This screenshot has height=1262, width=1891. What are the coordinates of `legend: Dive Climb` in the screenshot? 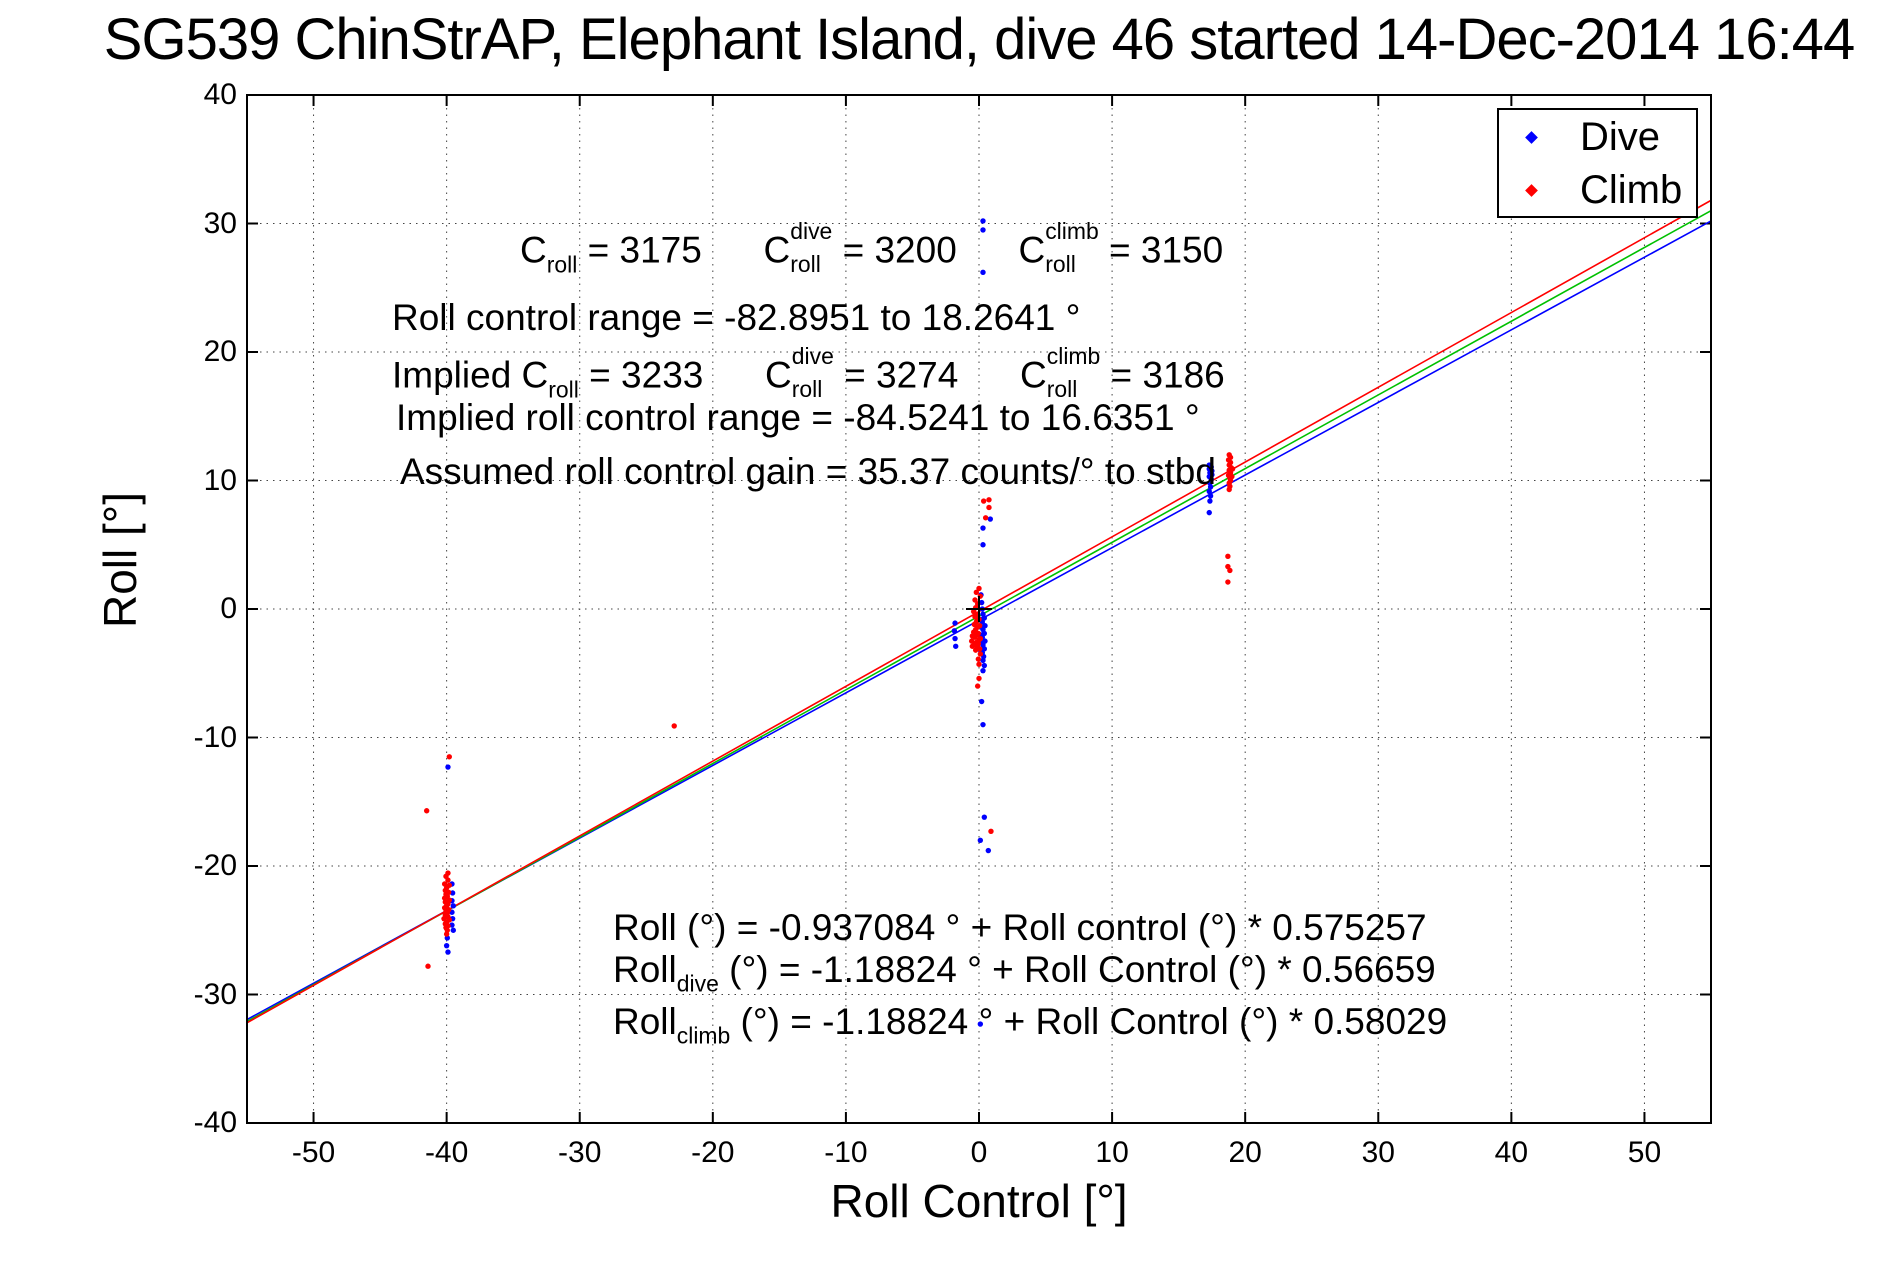 It's located at (1597, 163).